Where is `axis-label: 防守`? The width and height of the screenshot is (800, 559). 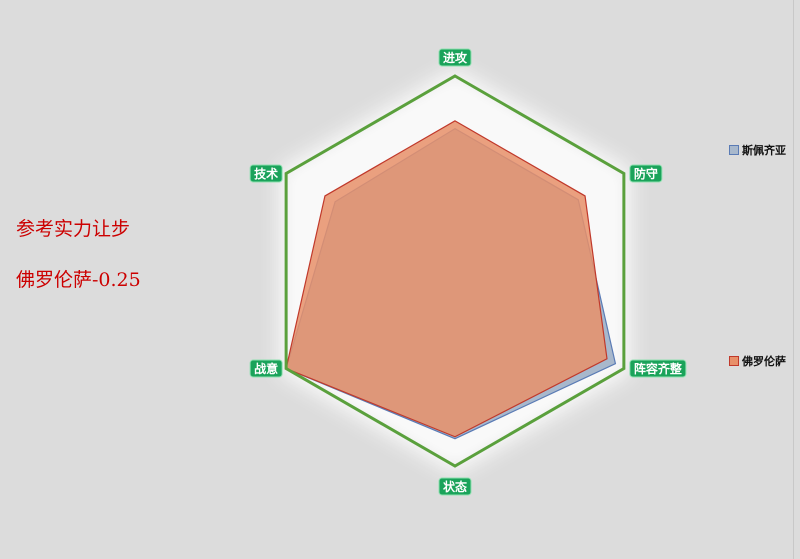
axis-label: 防守 is located at coordinates (646, 173).